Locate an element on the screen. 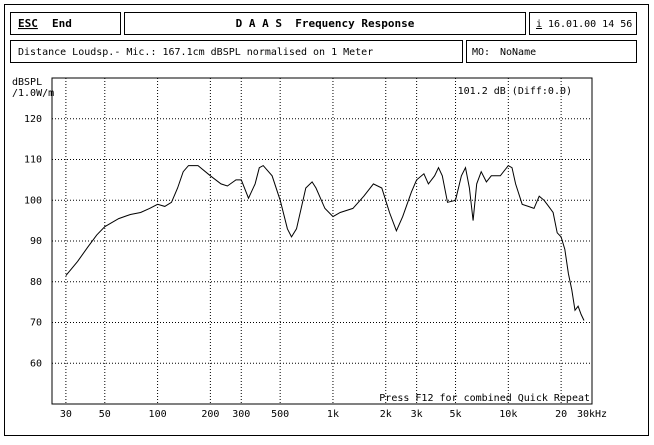 This screenshot has width=654, height=445. y-axis-label: /1.0W/m is located at coordinates (33, 93).